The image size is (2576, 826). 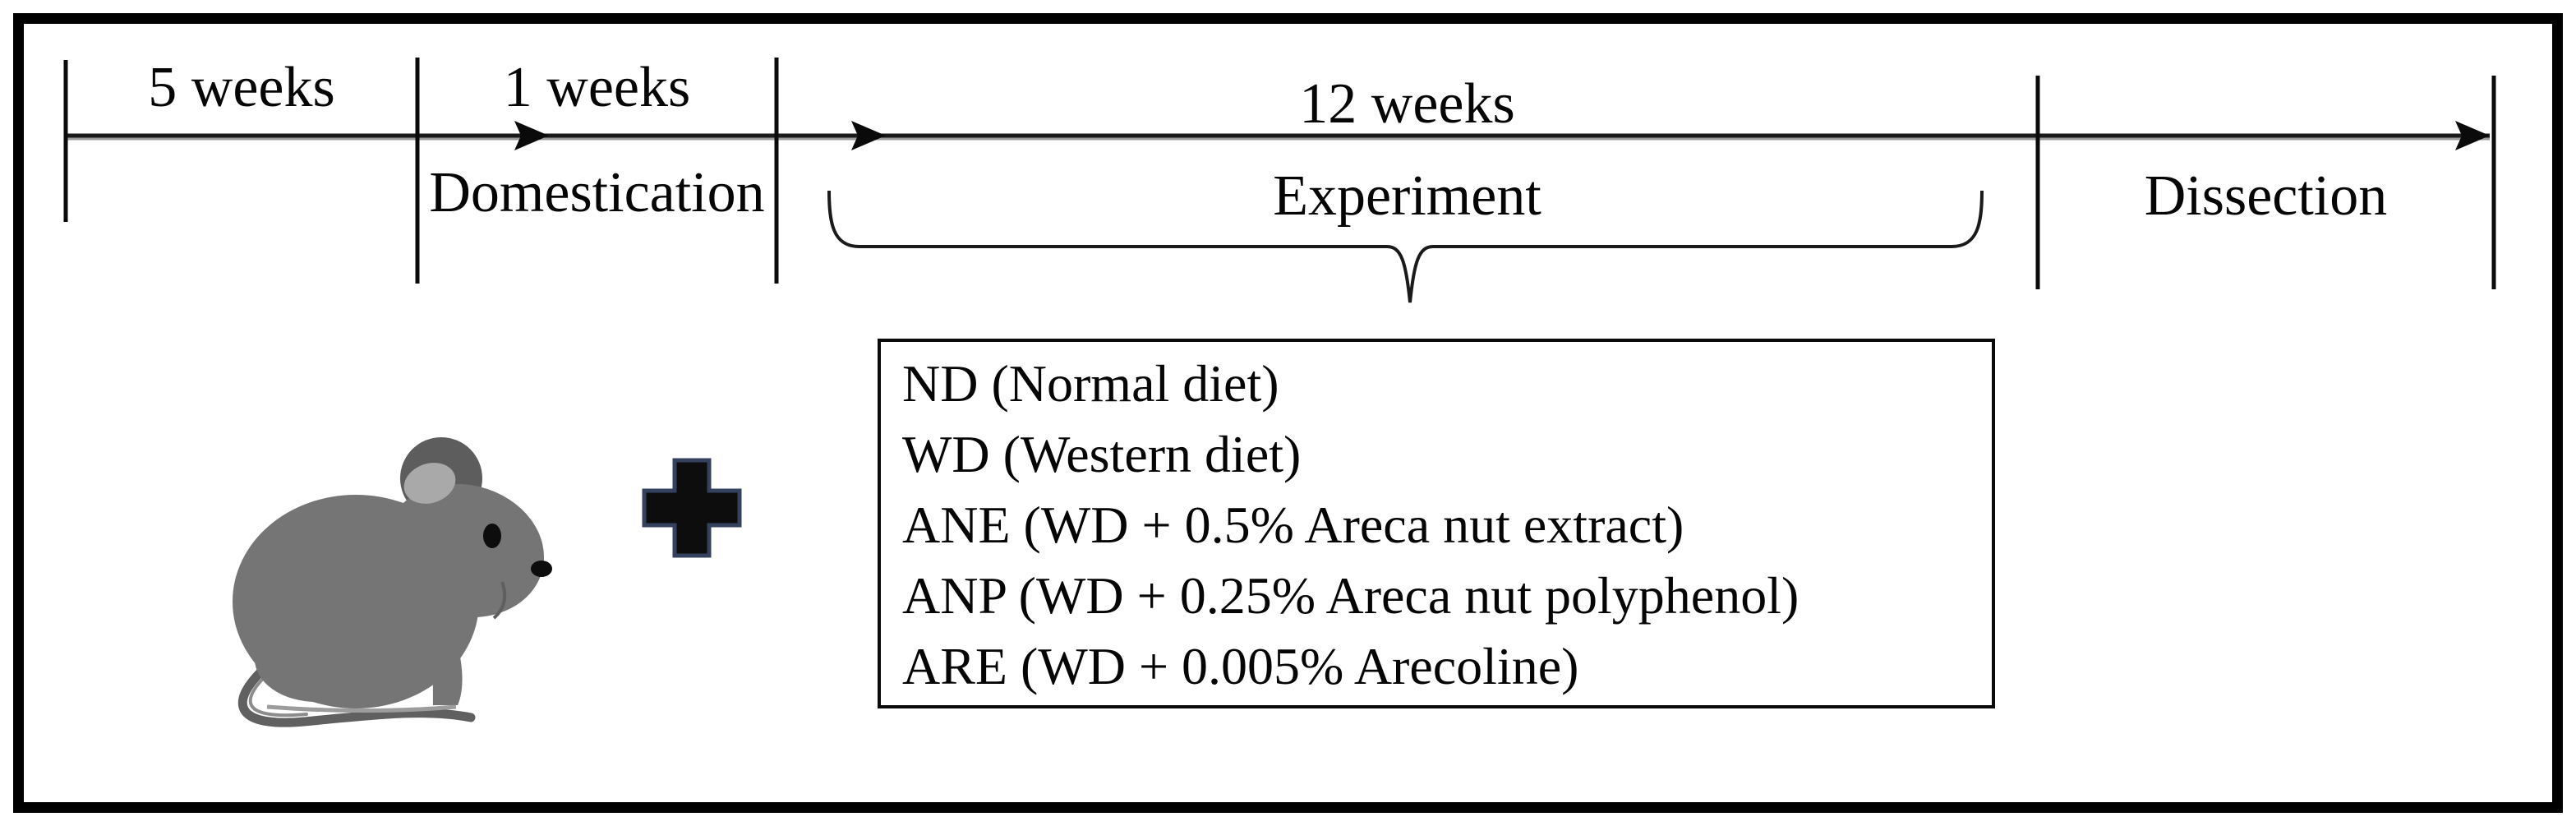 I want to click on diet-group-line: WD (Western diet), so click(x=1102, y=454).